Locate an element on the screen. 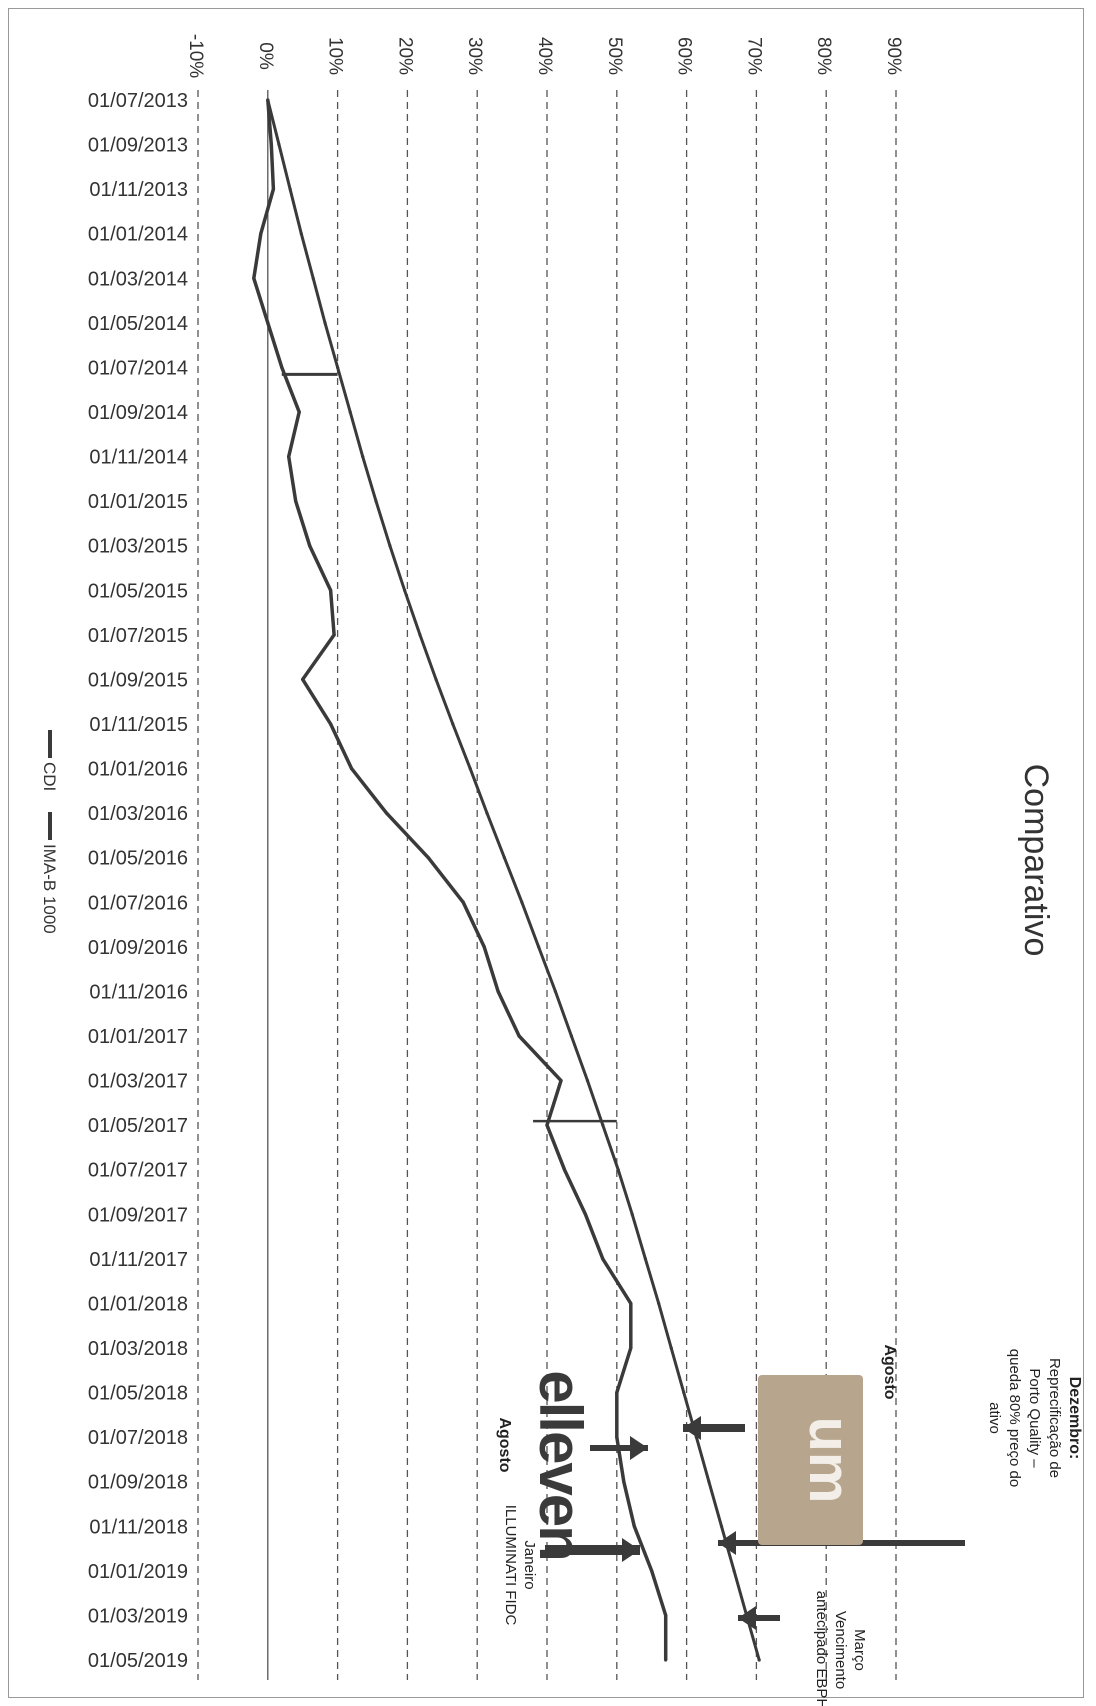 This screenshot has height=1706, width=1096. um-logo is located at coordinates (810, 1460).